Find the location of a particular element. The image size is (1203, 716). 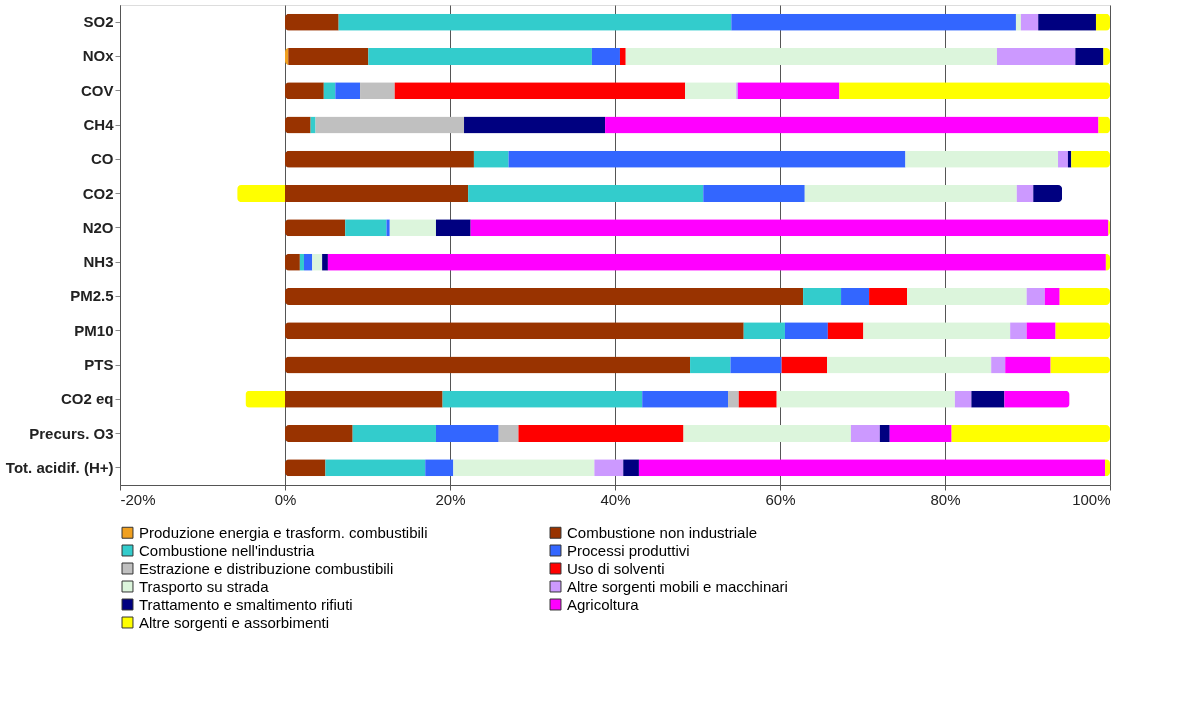

y-tick-label: Precurs. O3 is located at coordinates (71, 433).